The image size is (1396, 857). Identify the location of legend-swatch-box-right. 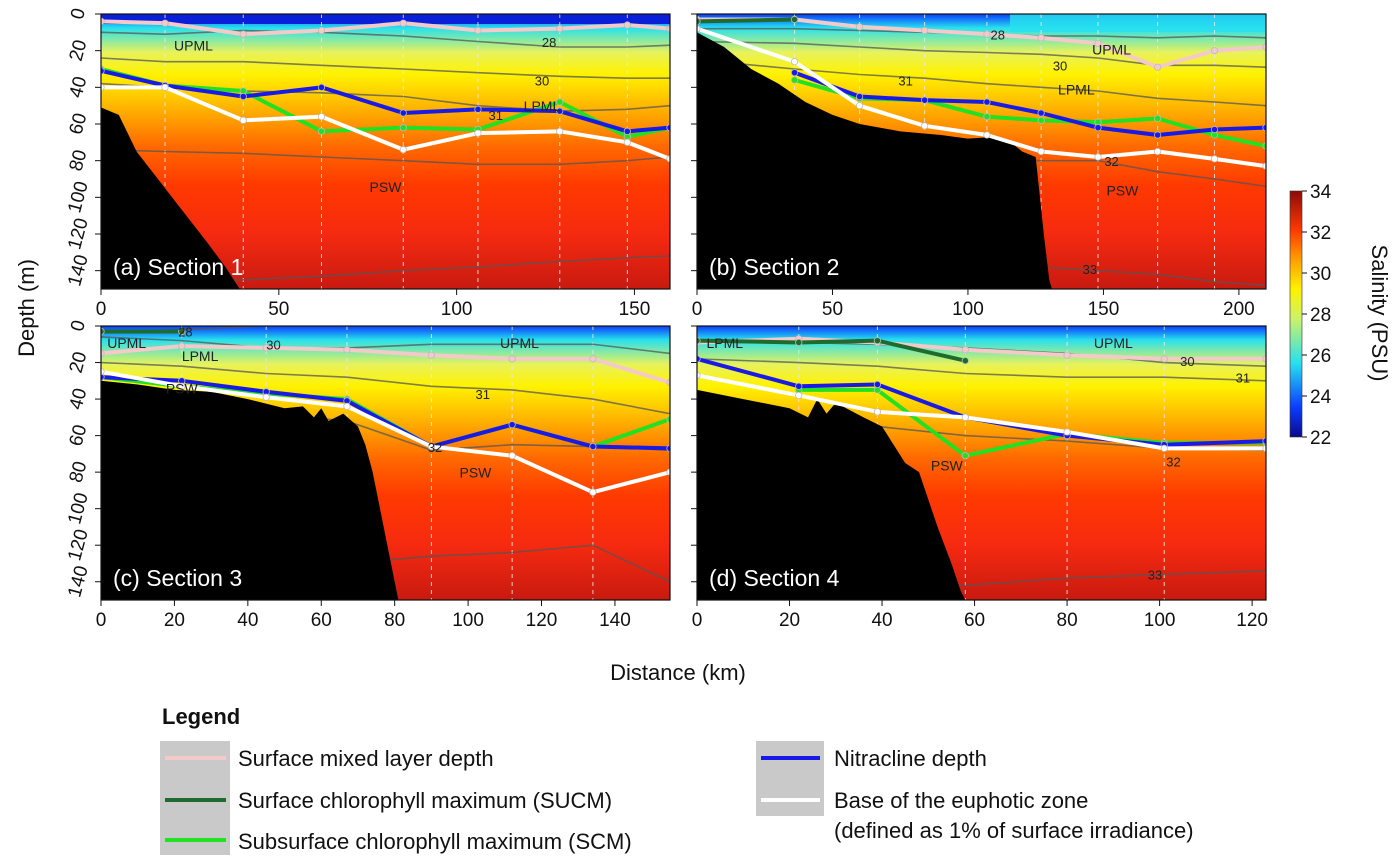
(790, 778).